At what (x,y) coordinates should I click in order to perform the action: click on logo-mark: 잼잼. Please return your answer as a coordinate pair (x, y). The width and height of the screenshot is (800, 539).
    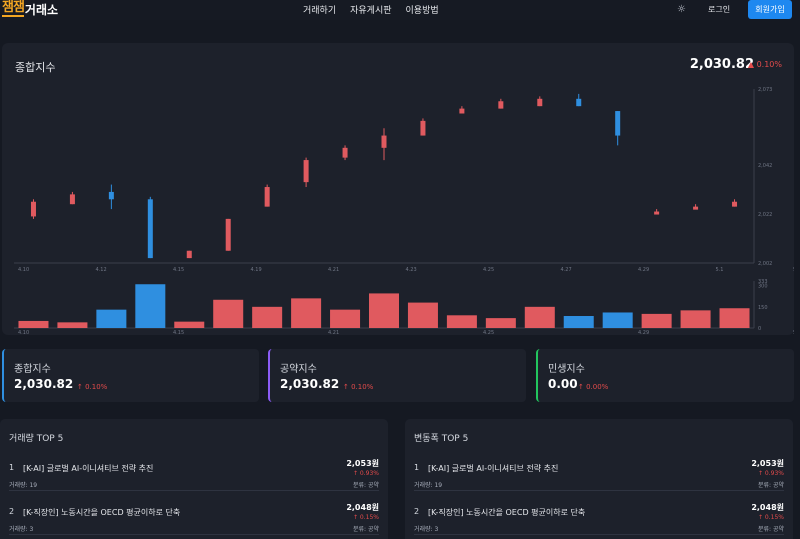
    Looking at the image, I should click on (13, 8).